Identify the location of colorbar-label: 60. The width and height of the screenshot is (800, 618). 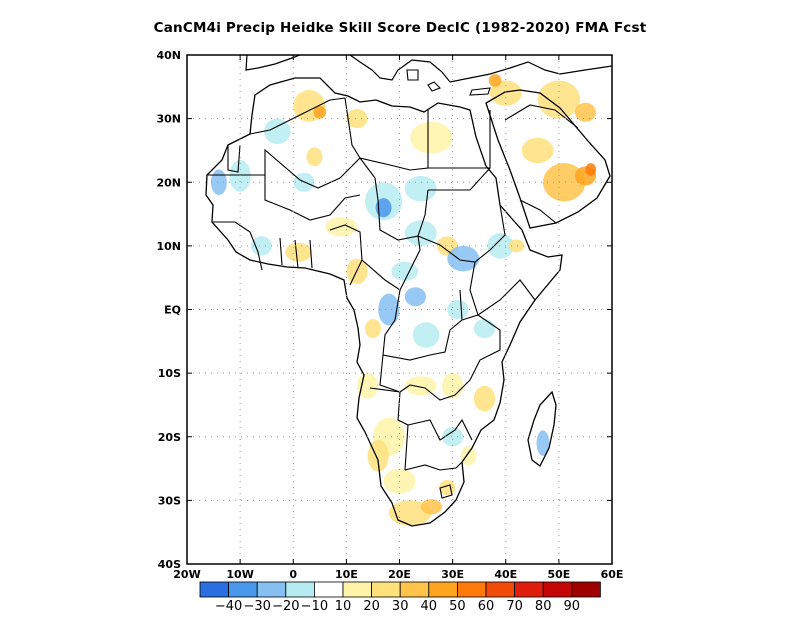
(486, 606).